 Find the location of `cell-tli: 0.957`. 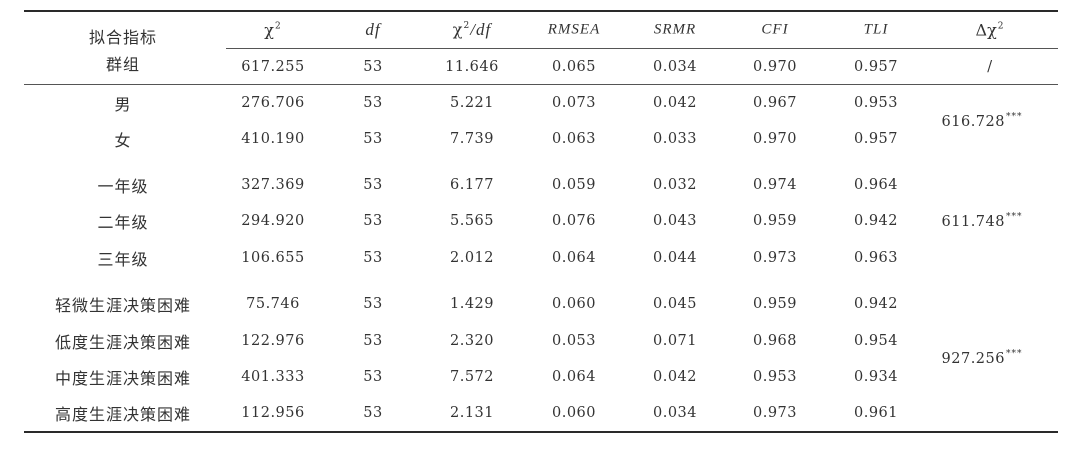

cell-tli: 0.957 is located at coordinates (876, 139).